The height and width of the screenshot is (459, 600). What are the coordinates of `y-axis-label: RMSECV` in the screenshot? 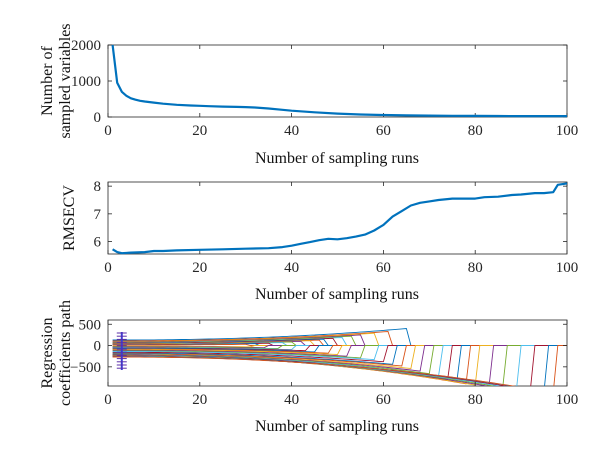 It's located at (69, 218).